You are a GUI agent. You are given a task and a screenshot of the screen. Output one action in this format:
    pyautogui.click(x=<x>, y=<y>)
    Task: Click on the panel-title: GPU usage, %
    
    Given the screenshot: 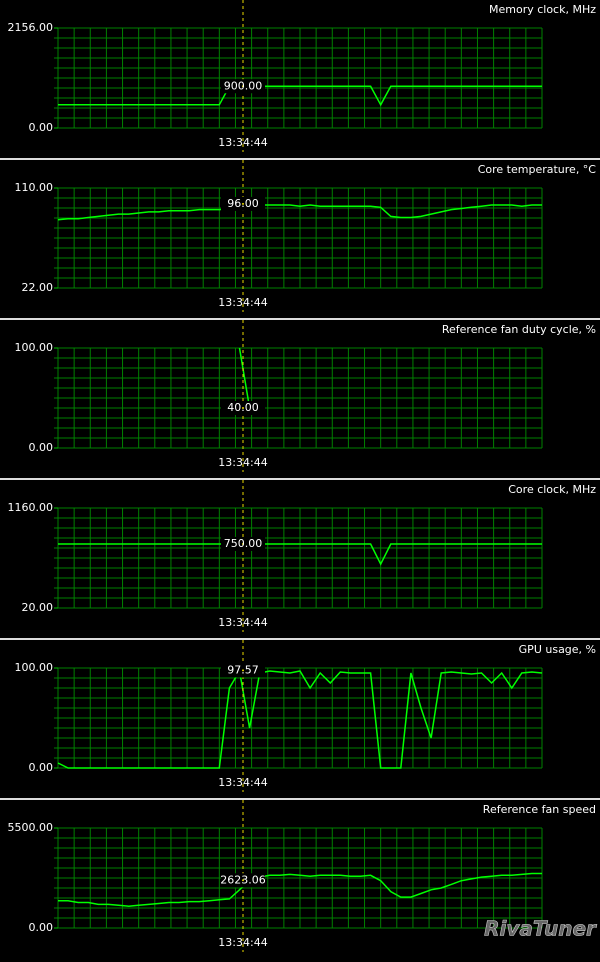 What is the action you would take?
    pyautogui.click(x=557, y=649)
    